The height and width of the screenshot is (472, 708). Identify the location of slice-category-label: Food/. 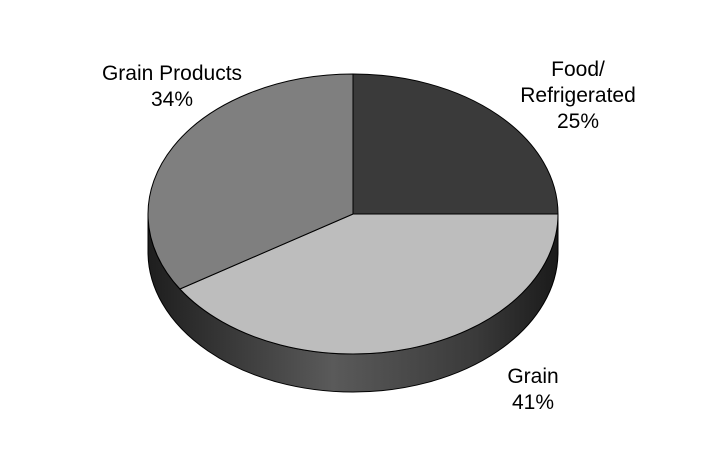
(578, 69).